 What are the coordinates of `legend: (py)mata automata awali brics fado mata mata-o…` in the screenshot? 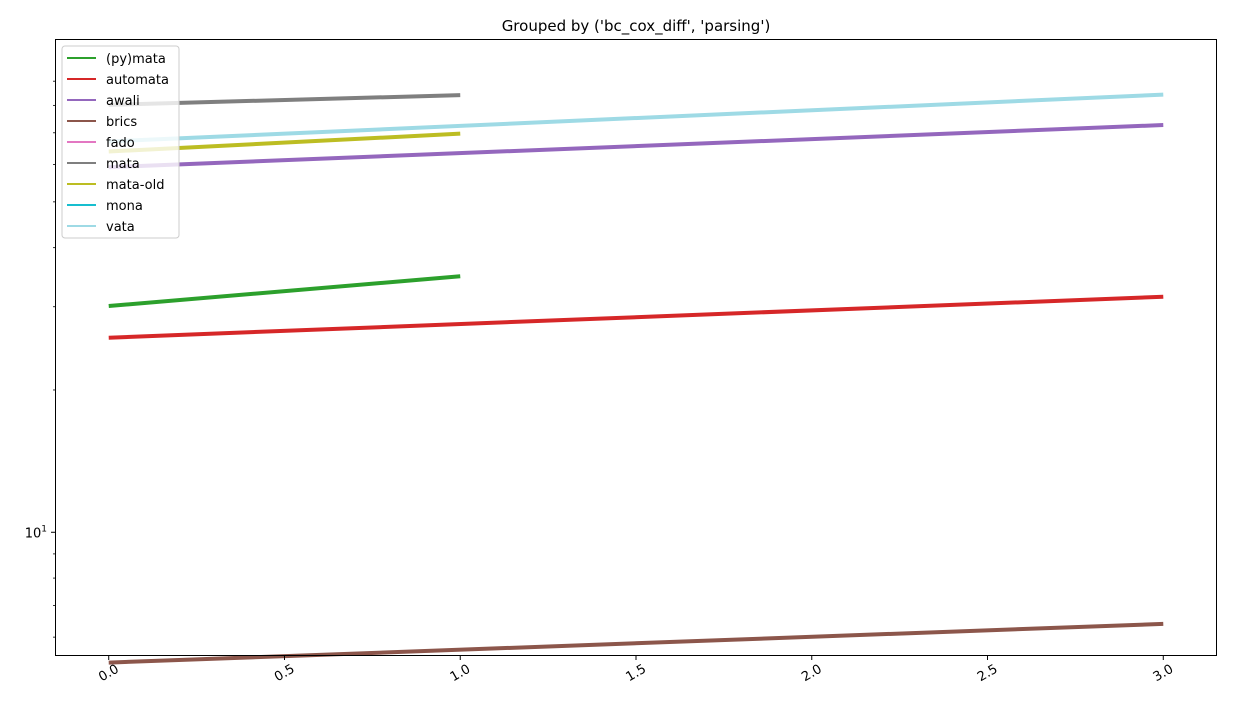 It's located at (120, 142).